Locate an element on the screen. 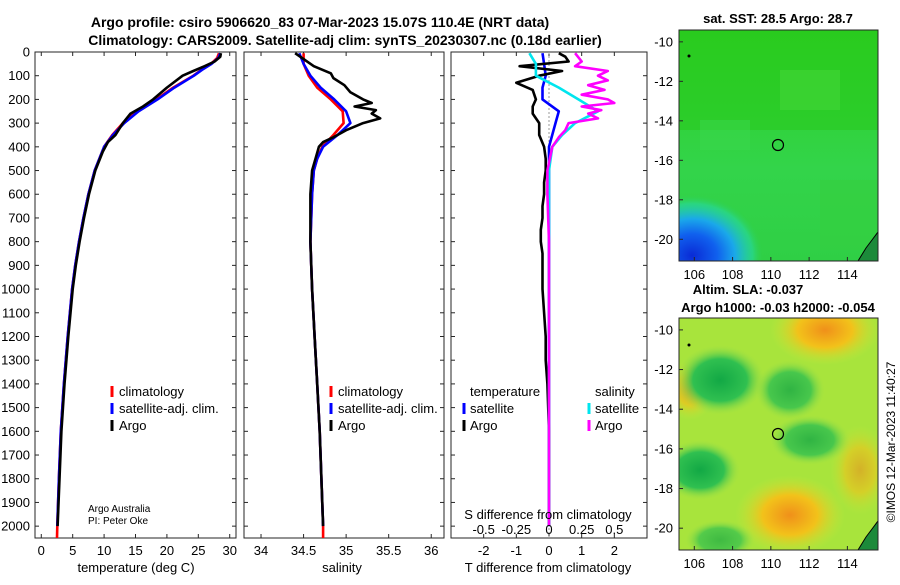 This screenshot has height=585, width=900. map-x-tick-label: 112 is located at coordinates (809, 563).